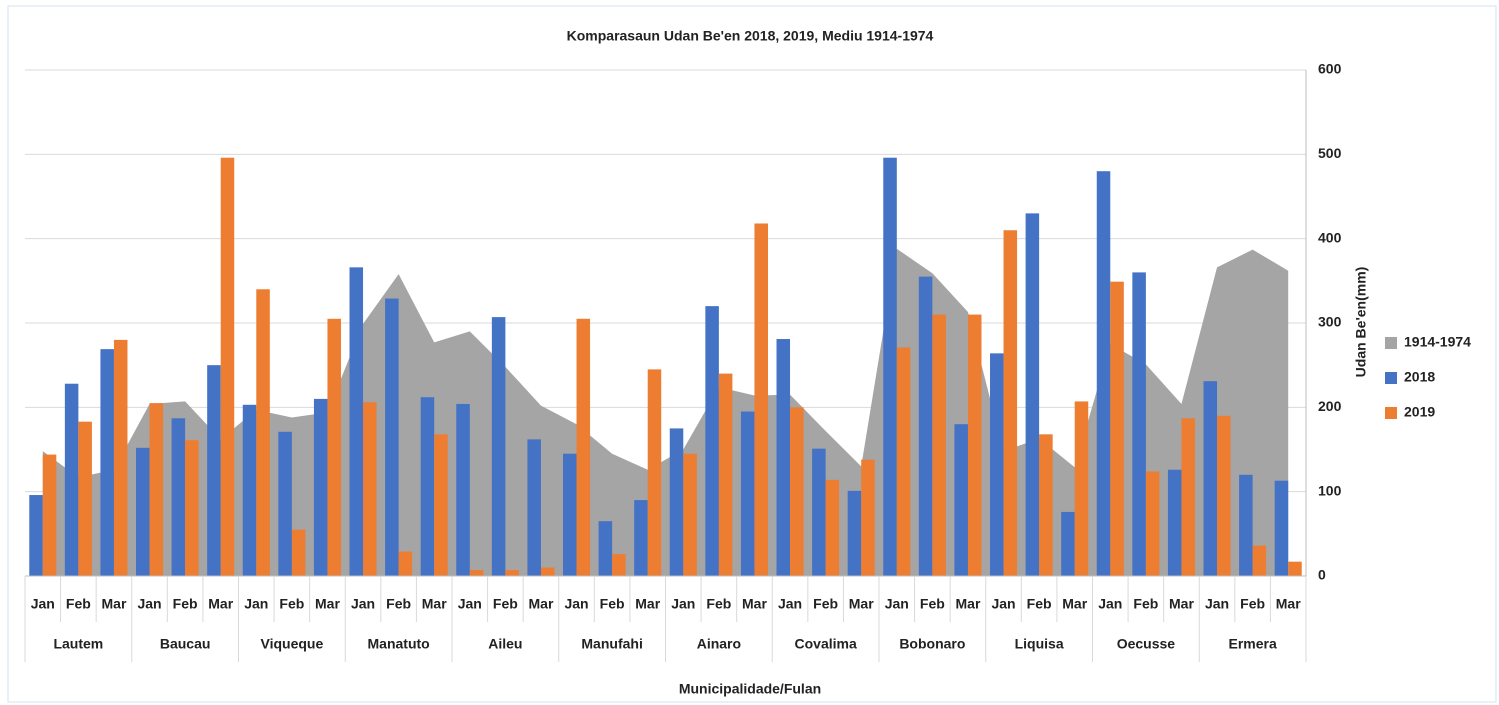 The height and width of the screenshot is (705, 1499). I want to click on group-label: Oecusse, so click(1146, 644).